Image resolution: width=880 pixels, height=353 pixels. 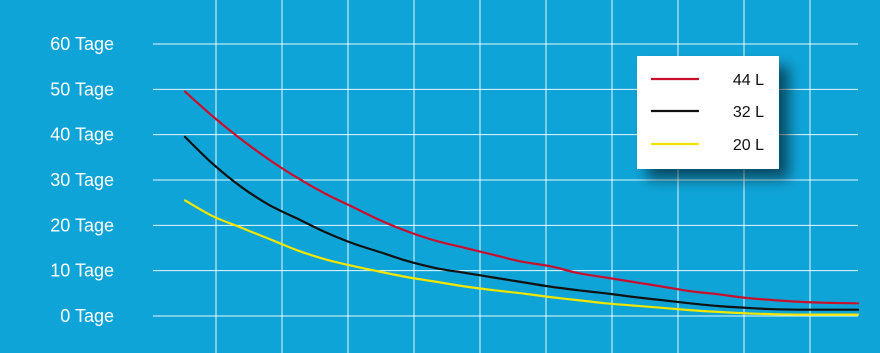 What do you see at coordinates (82, 225) in the screenshot?
I see `y-tick-label: 20 Tage` at bounding box center [82, 225].